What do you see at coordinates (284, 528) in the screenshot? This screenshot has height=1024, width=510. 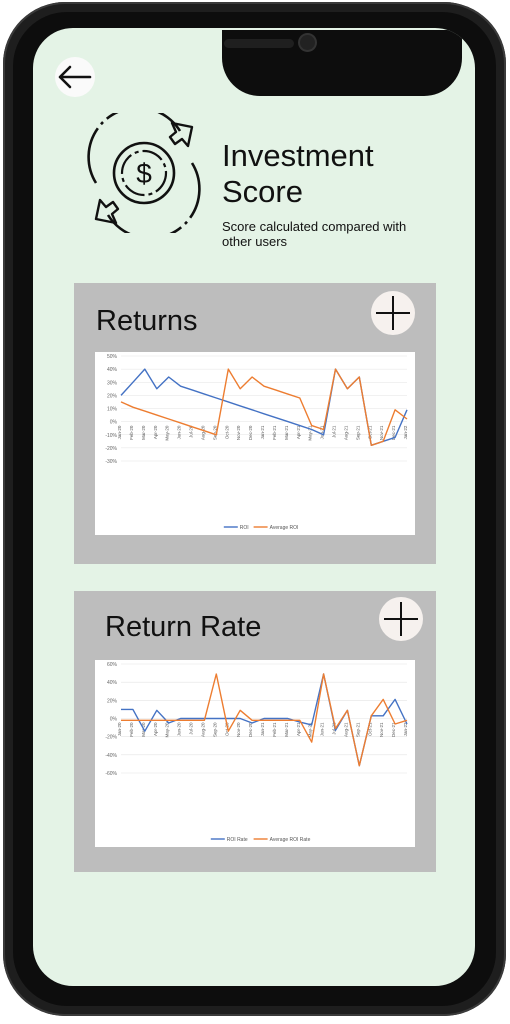 I see `legend-label: Average ROI` at bounding box center [284, 528].